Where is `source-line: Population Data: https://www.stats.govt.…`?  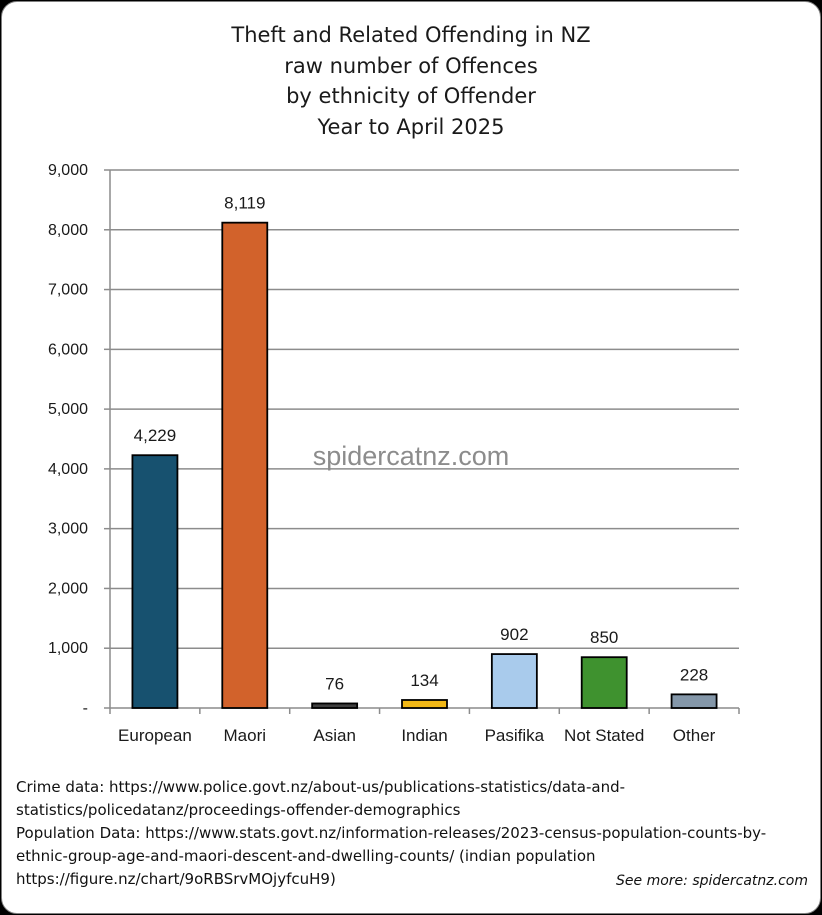
source-line: Population Data: https://www.stats.govt.… is located at coordinates (391, 833).